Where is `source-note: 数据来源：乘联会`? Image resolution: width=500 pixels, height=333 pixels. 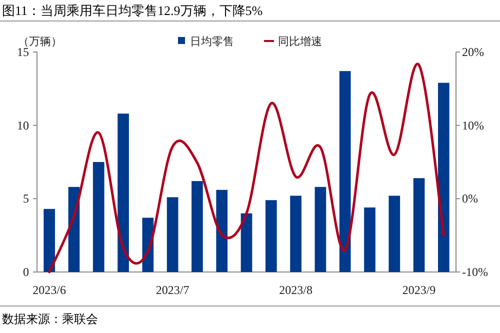
source-note: 数据来源：乘联会 is located at coordinates (50, 319).